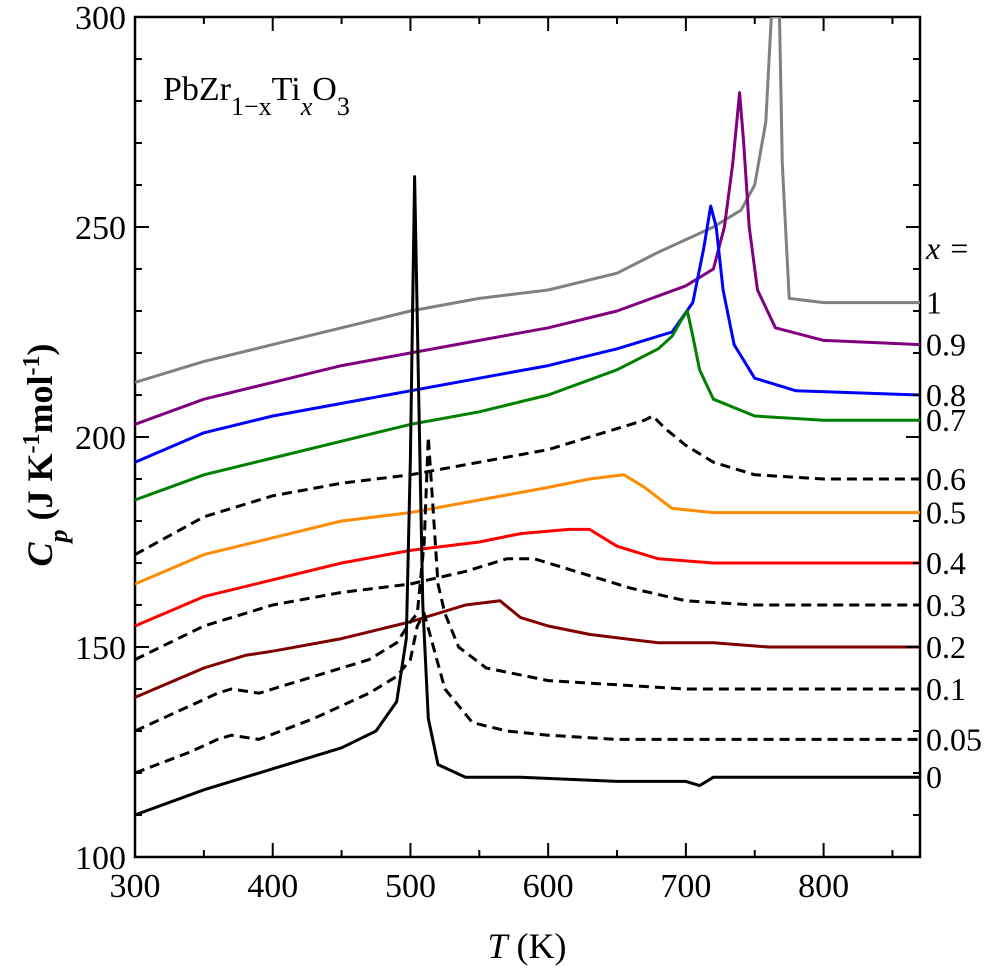 The image size is (1000, 971). Describe the element at coordinates (526, 946) in the screenshot. I see `x-axis-title: T (K)` at that location.